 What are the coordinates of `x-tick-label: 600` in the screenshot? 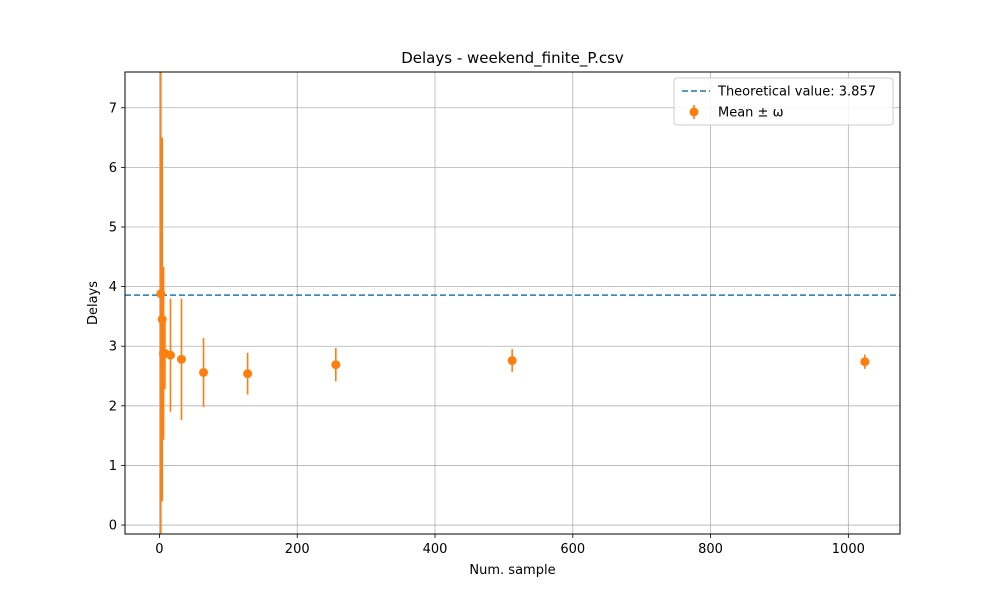 It's located at (572, 549).